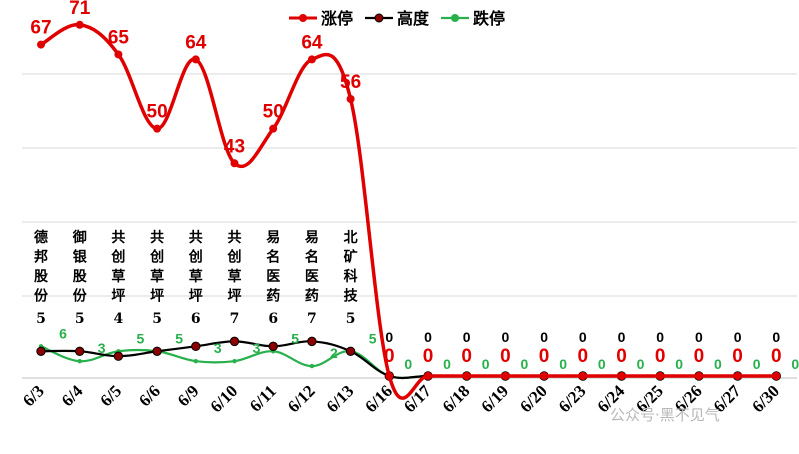 The width and height of the screenshot is (799, 454). I want to click on x-tick-label: 6/3, so click(33, 395).